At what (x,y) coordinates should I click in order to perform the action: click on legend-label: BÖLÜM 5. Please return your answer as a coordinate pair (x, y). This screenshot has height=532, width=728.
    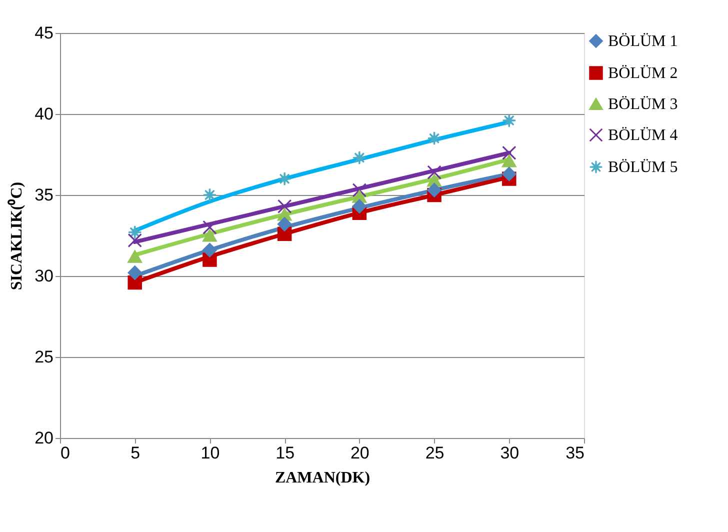
    Looking at the image, I should click on (643, 167).